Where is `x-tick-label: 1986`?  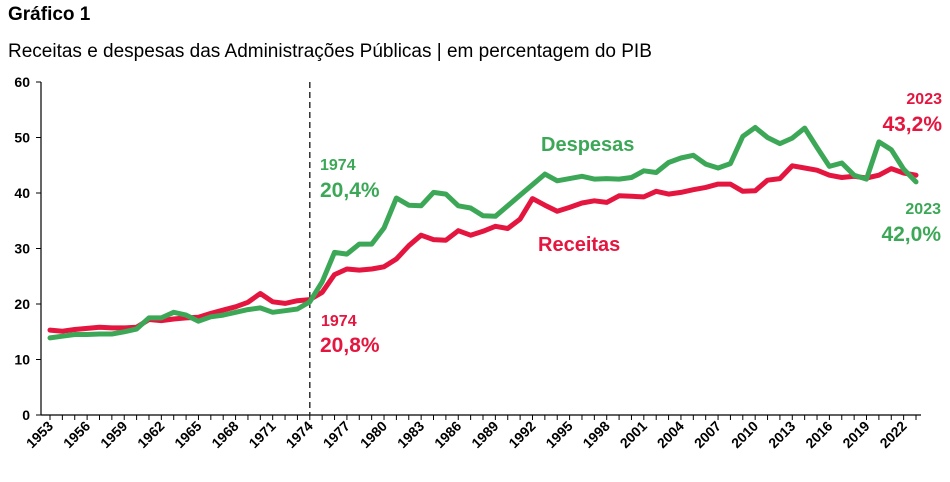
x-tick-label: 1986 is located at coordinates (447, 434).